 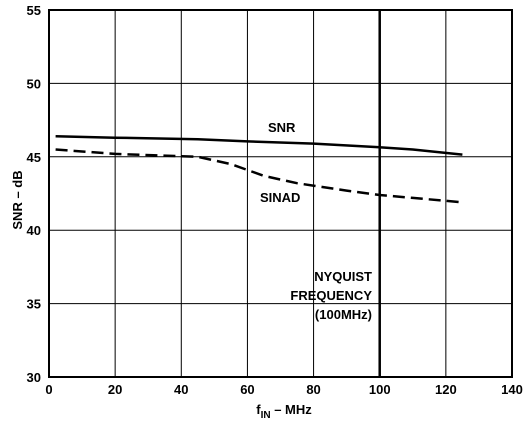 I want to click on y-tick-label-35: 35, so click(x=34, y=304).